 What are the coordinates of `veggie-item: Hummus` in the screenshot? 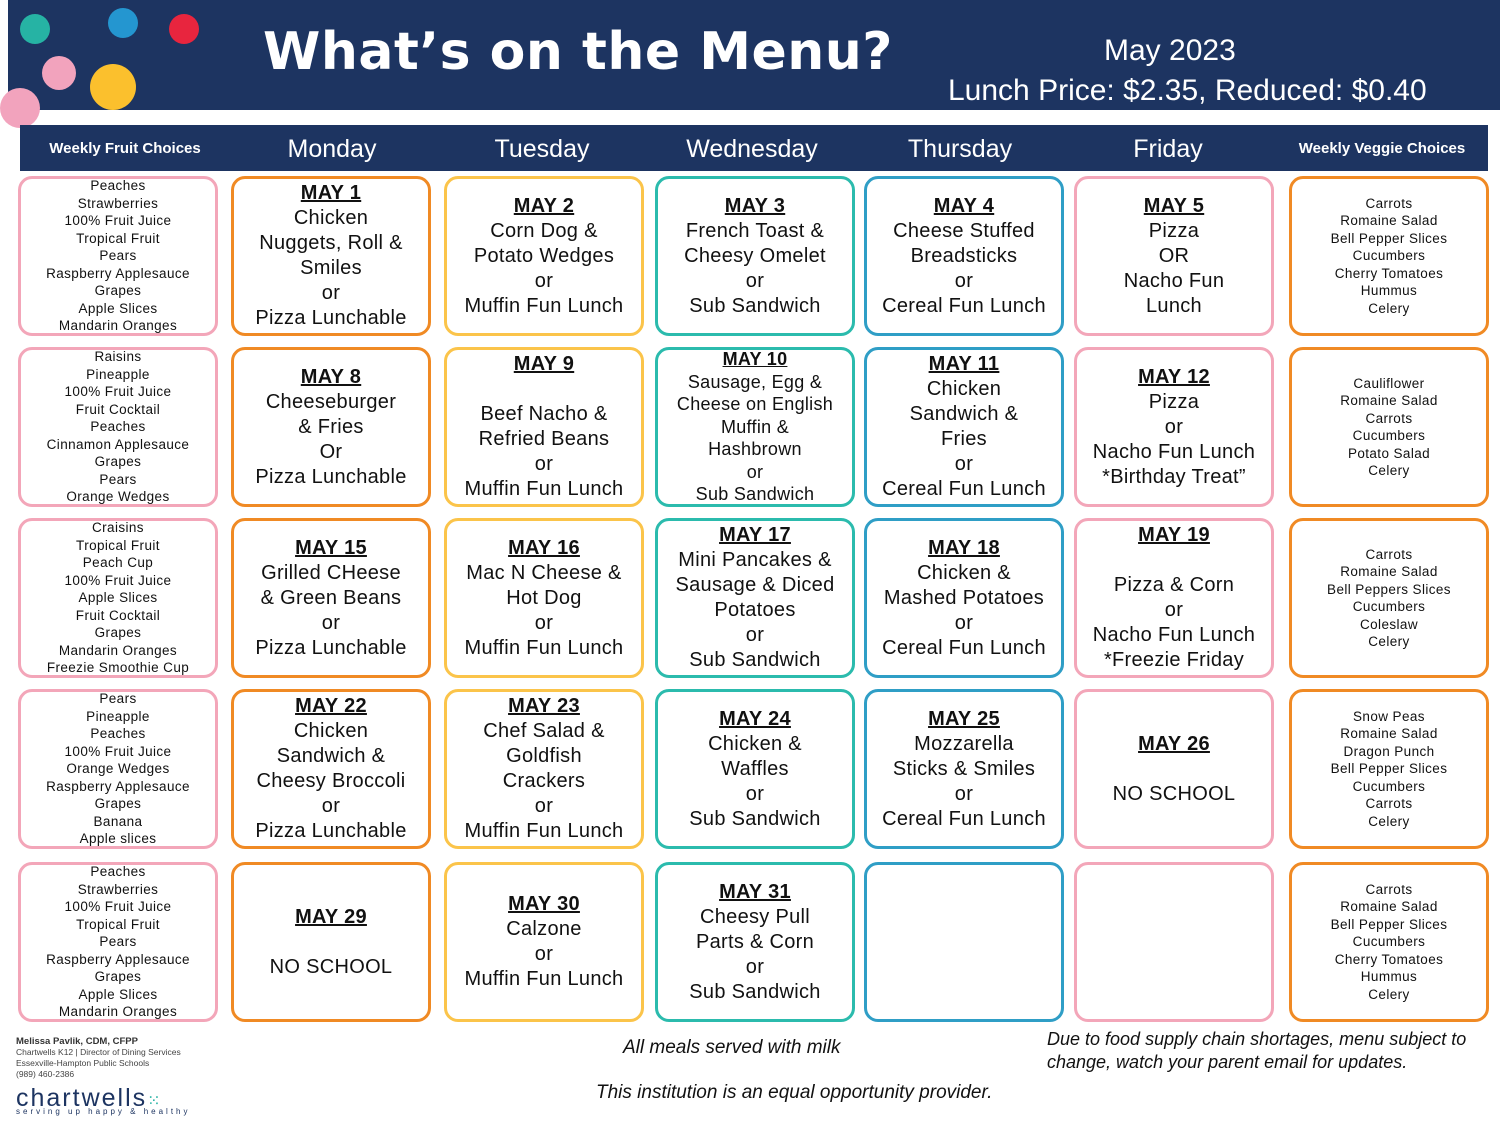 It's located at (1389, 291).